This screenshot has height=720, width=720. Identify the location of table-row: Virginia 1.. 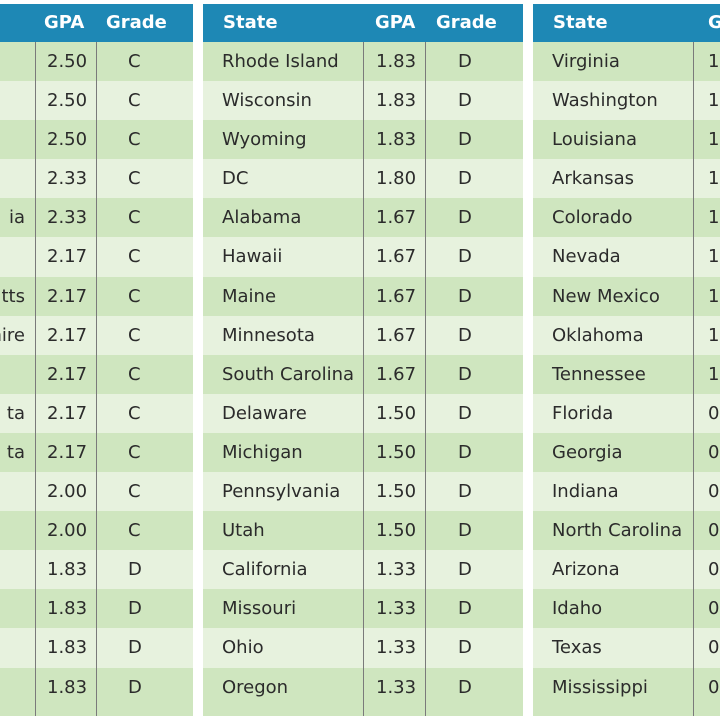
(626, 62).